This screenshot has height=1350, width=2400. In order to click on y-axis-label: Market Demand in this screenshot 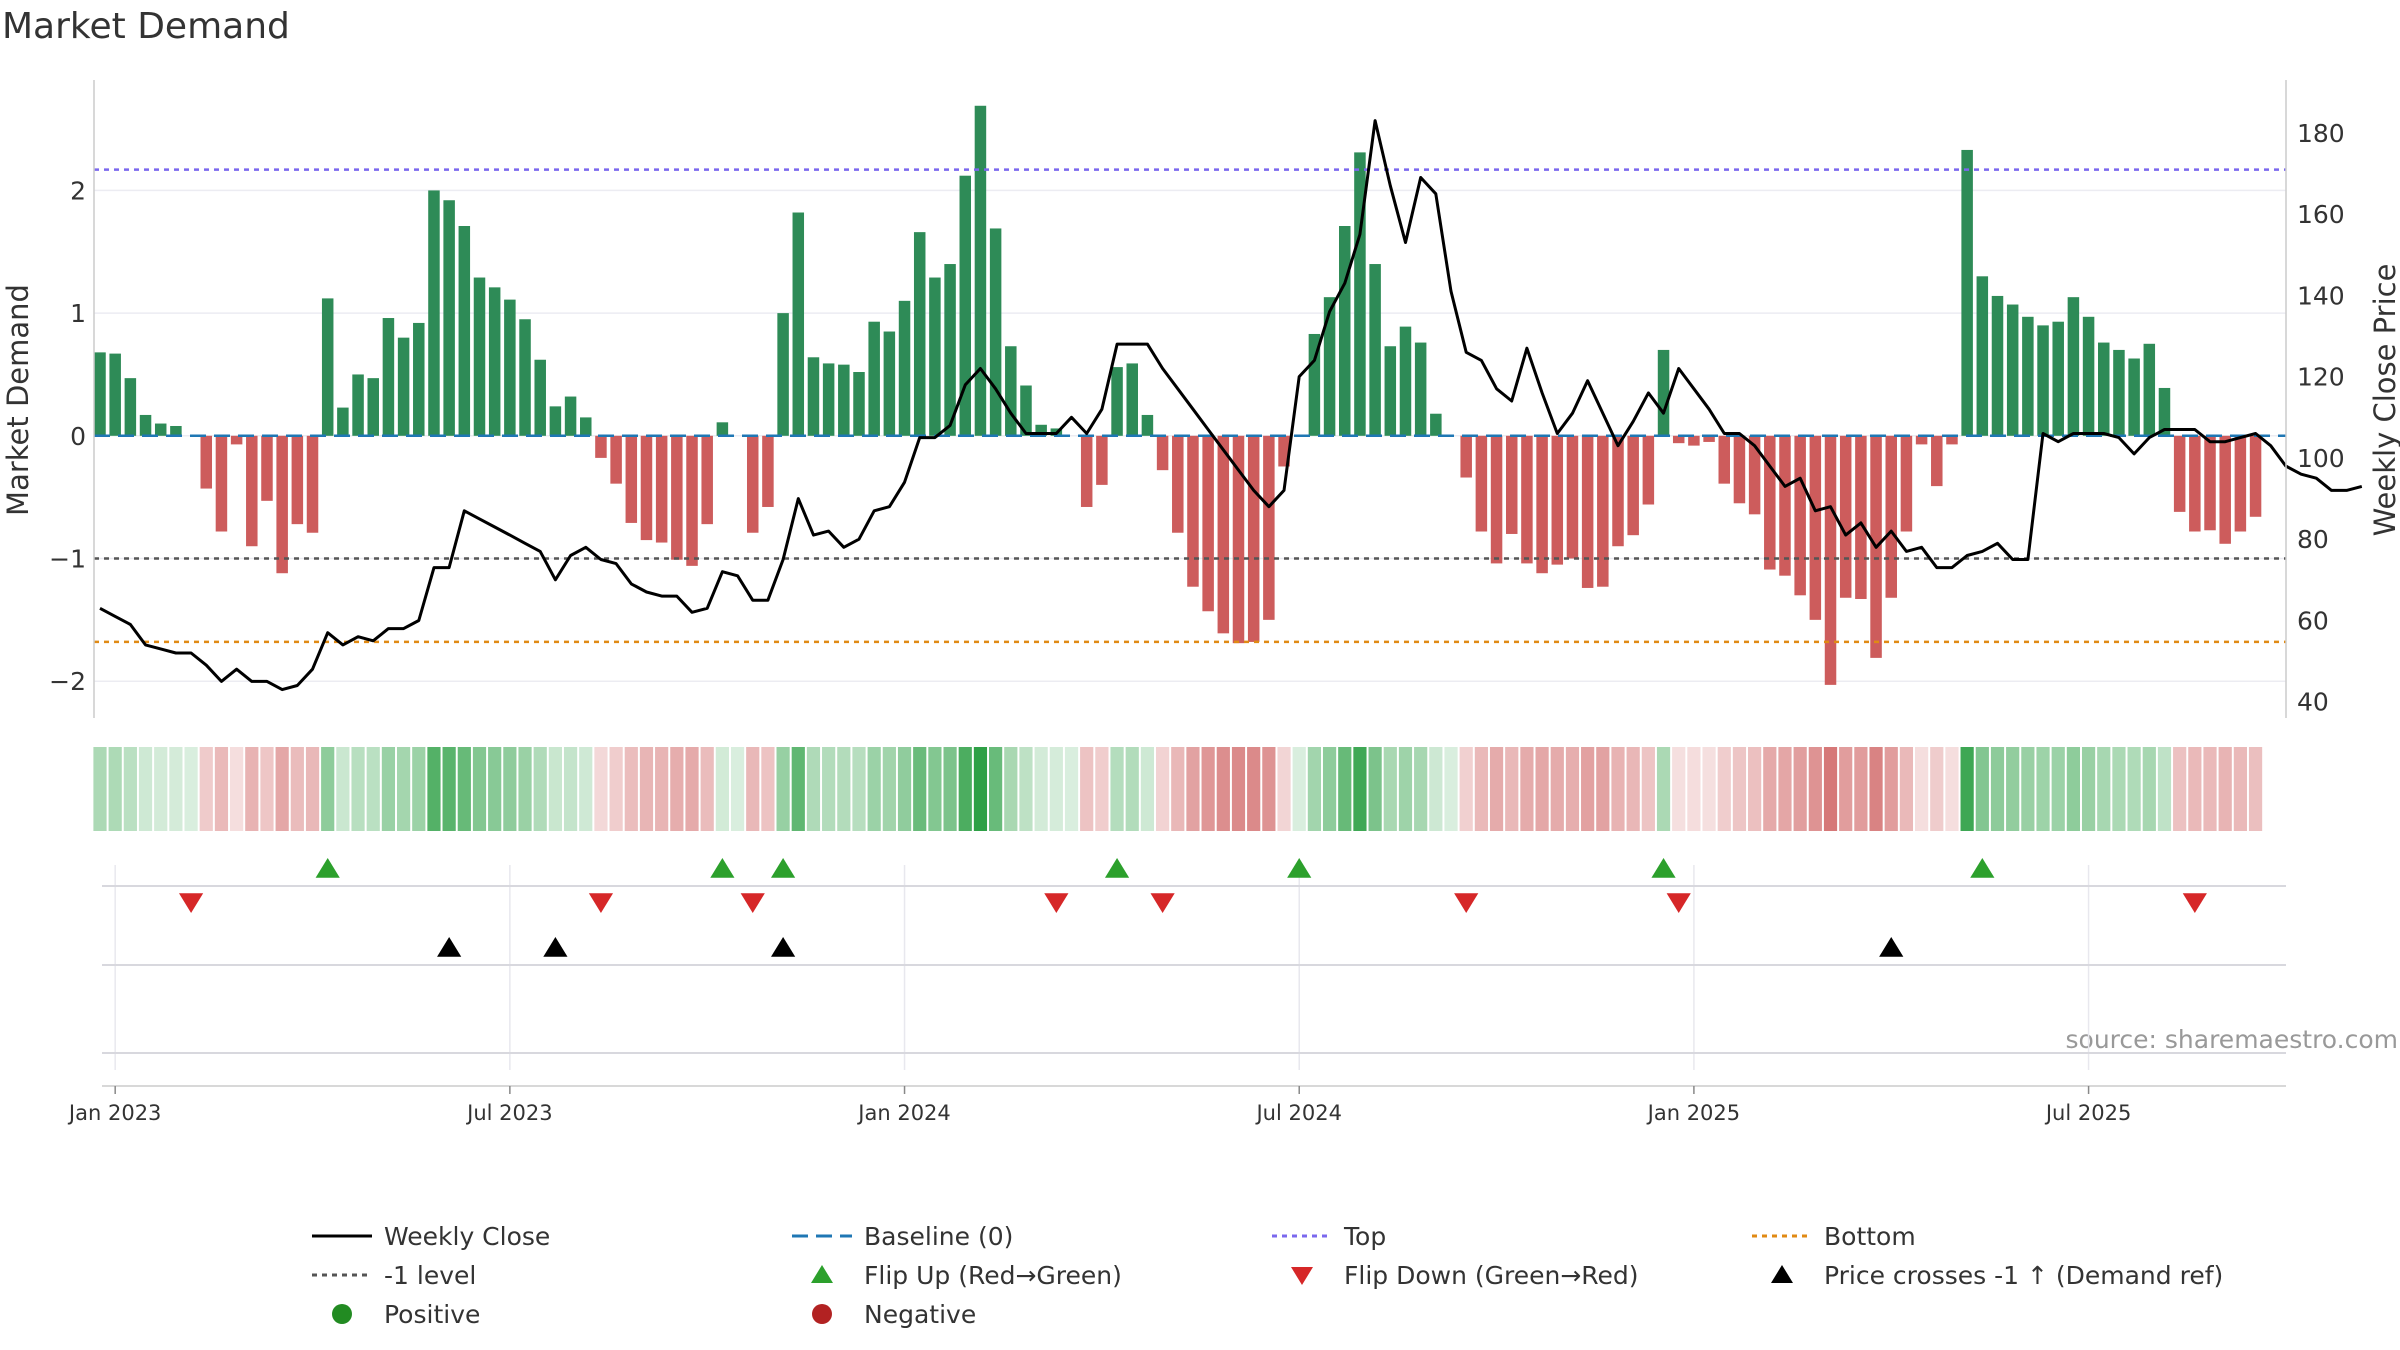, I will do `click(18, 400)`.